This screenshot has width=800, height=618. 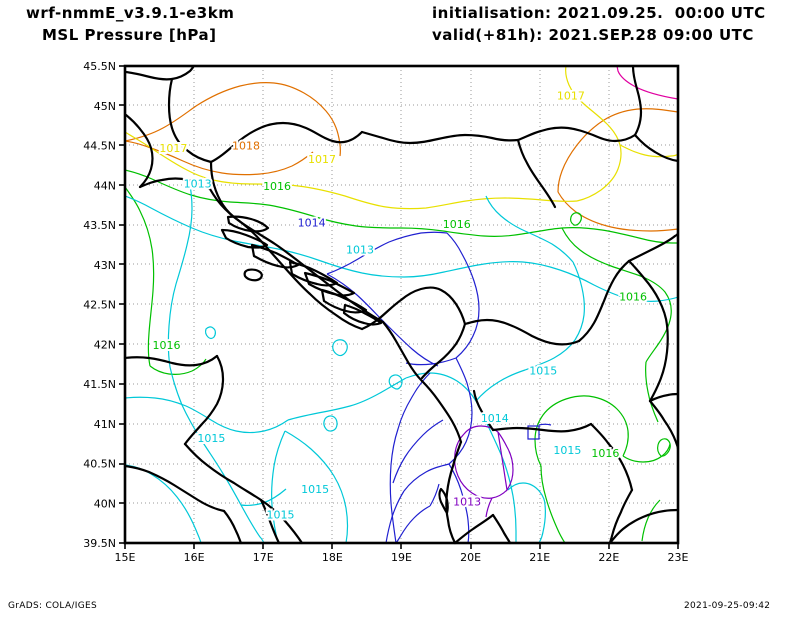 What do you see at coordinates (347, 399) in the screenshot?
I see `contour-1015-mid2` at bounding box center [347, 399].